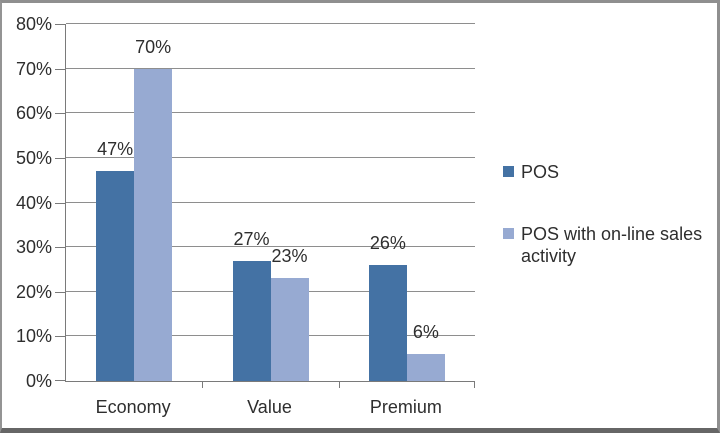  Describe the element at coordinates (133, 407) in the screenshot. I see `x-axis-label-economy: Economy` at that location.